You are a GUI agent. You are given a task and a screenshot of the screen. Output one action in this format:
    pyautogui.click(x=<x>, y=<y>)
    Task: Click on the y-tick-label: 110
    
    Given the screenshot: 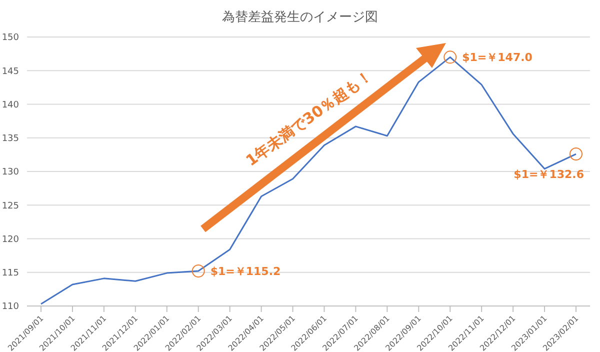 What is the action you would take?
    pyautogui.click(x=11, y=307)
    